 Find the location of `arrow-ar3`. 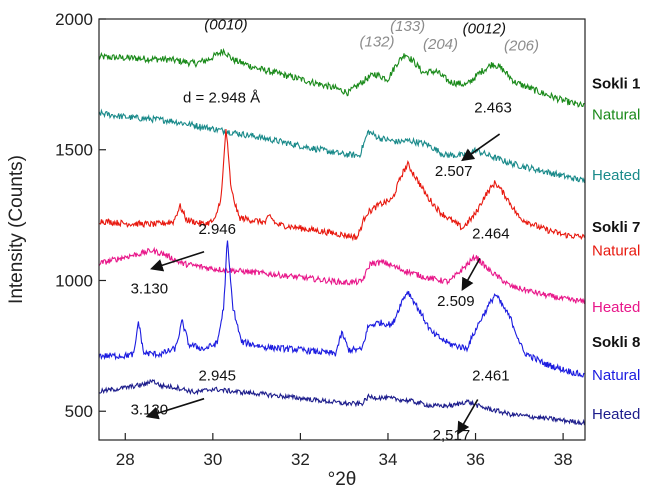

arrow-ar3 is located at coordinates (471, 274).